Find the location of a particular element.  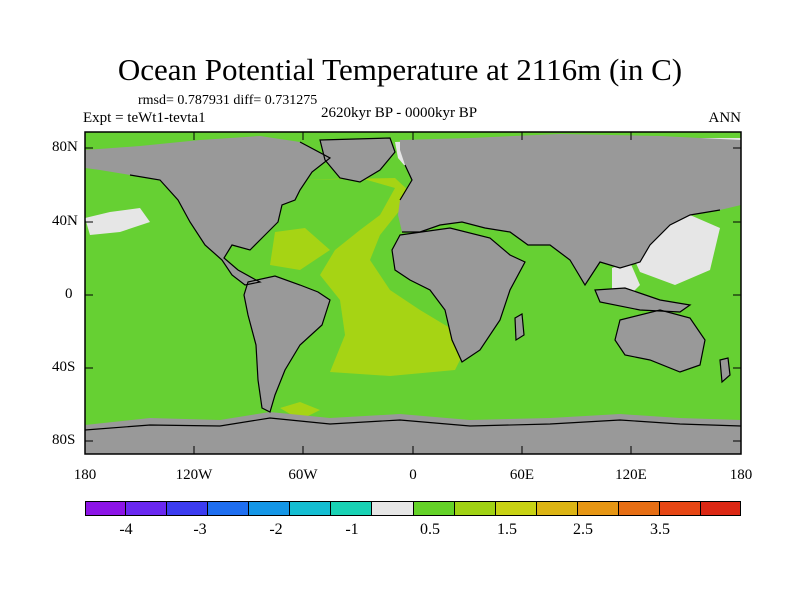

indonesia is located at coordinates (642, 300).